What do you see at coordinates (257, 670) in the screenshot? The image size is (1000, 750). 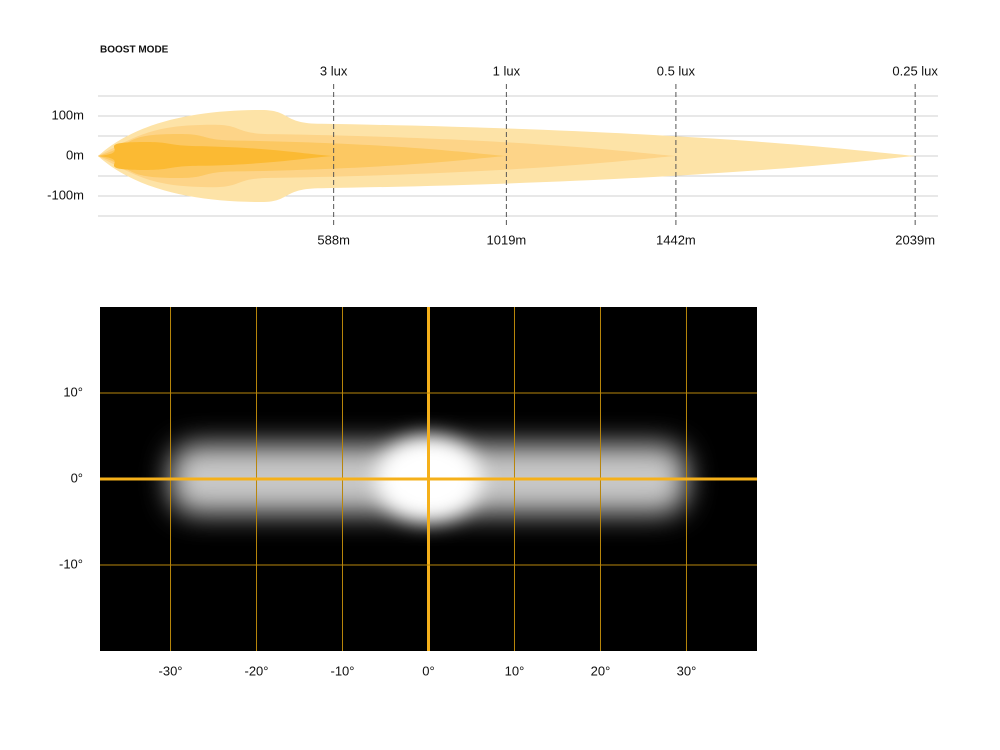 I see `x-tick-label: -20°` at bounding box center [257, 670].